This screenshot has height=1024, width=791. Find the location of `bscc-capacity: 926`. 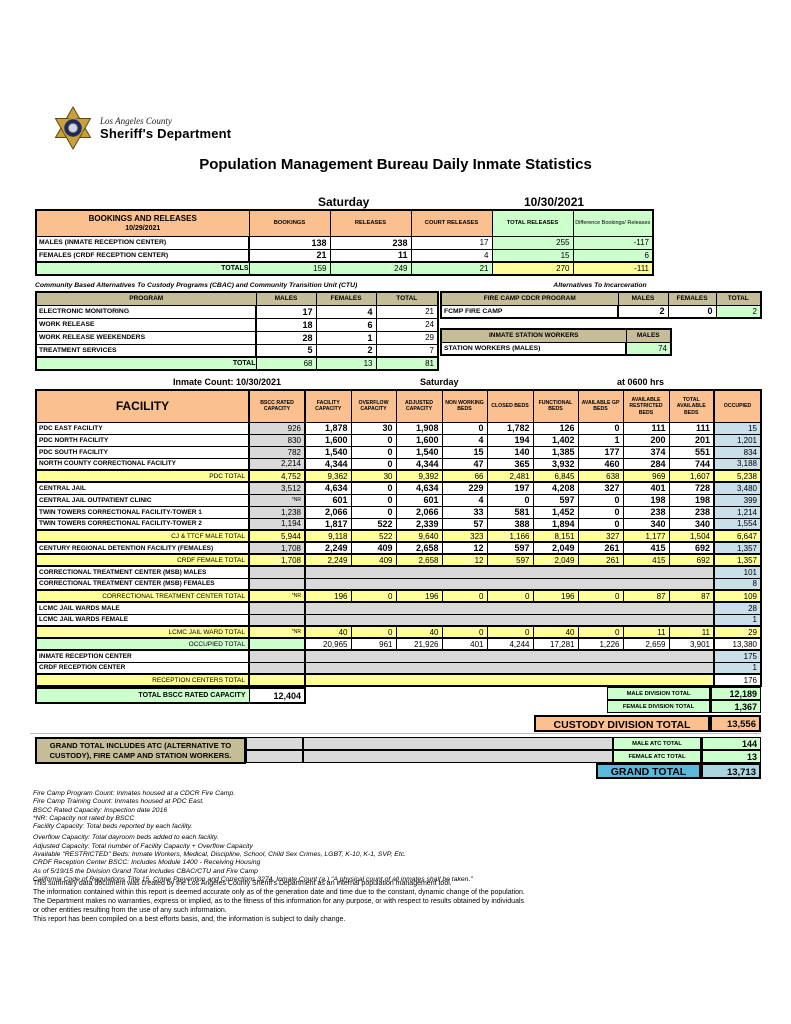

bscc-capacity: 926 is located at coordinates (277, 428).